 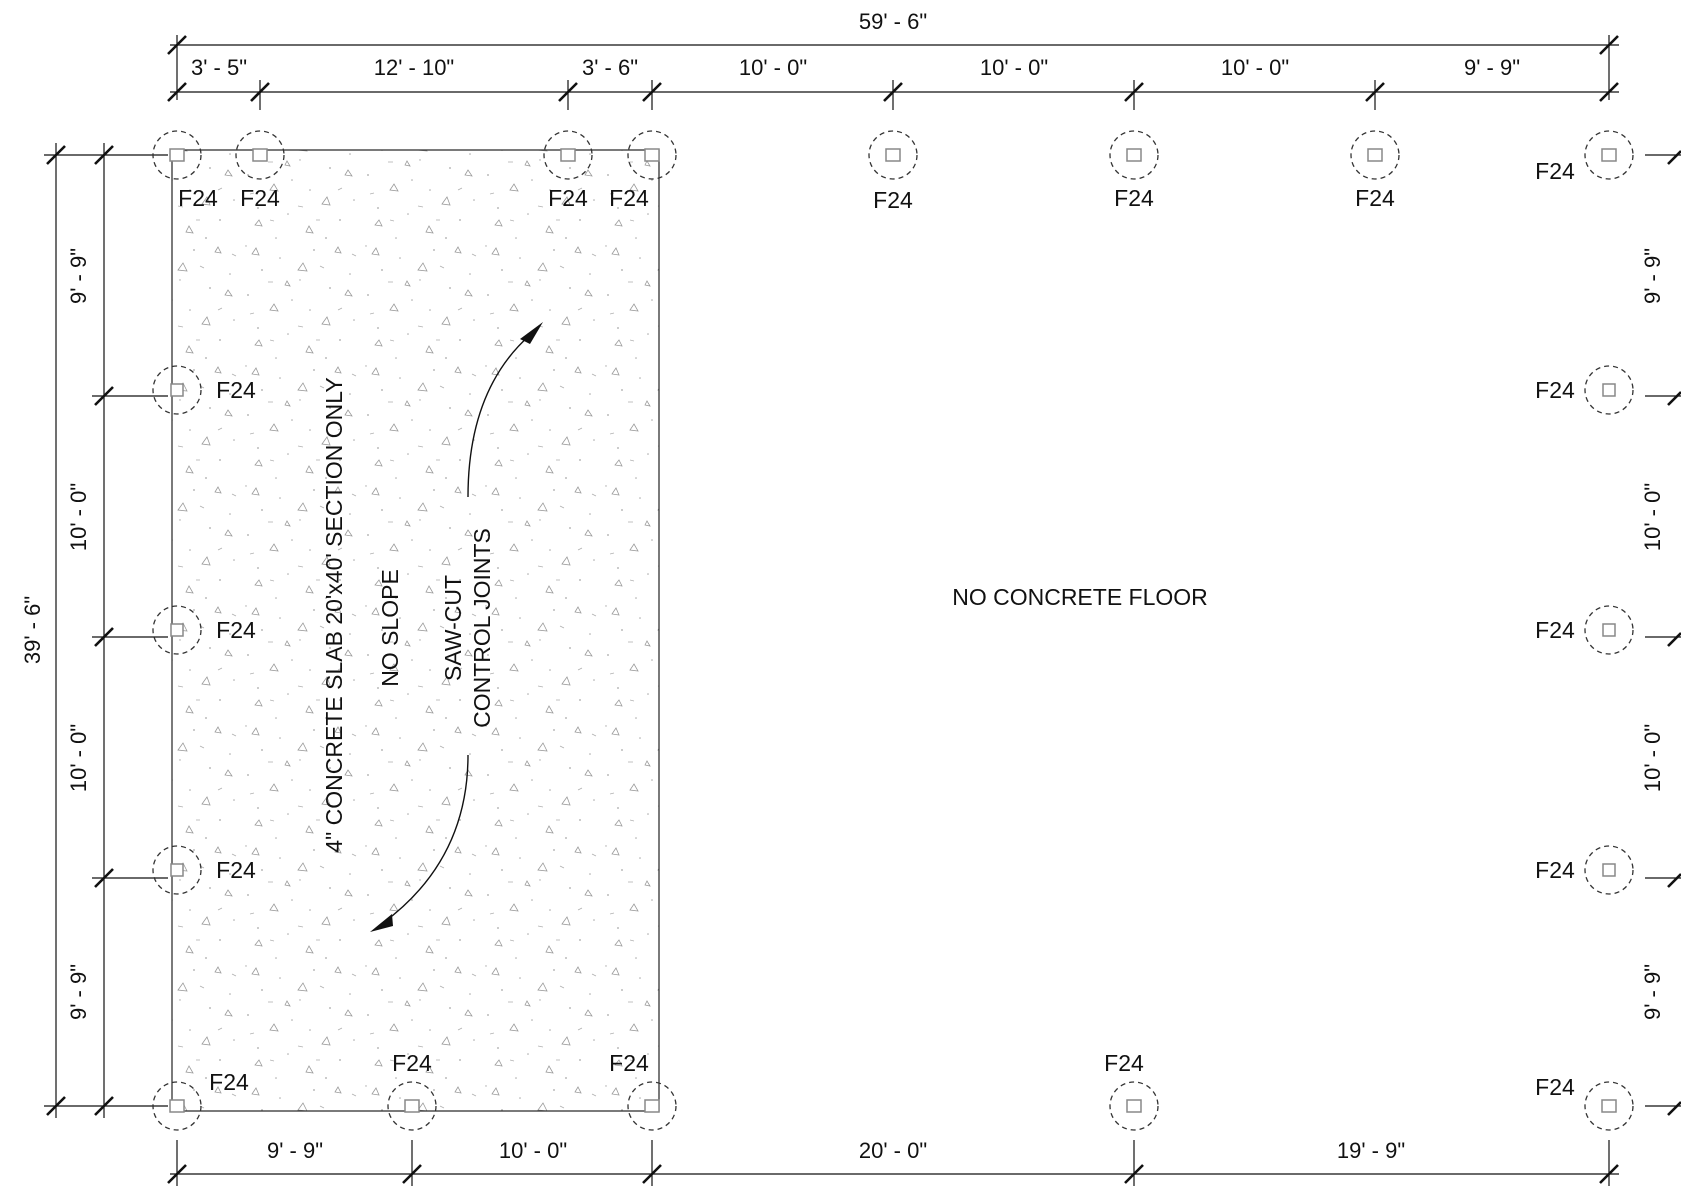 I want to click on dim-left-1: 9' - 9", so click(x=78, y=276).